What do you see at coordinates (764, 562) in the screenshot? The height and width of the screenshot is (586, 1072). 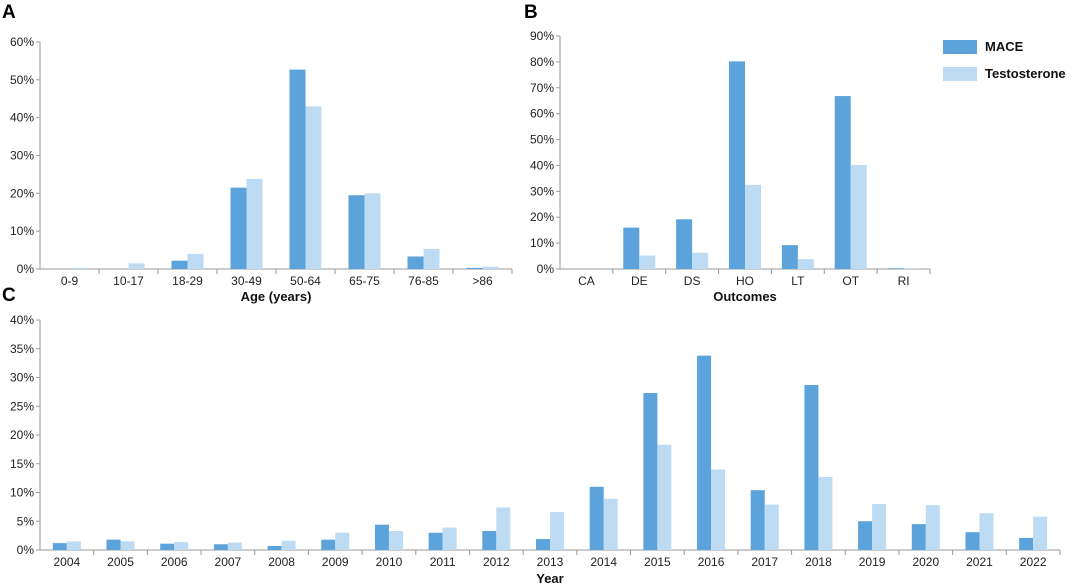 I see `x-tick-label-c-13: 2017` at bounding box center [764, 562].